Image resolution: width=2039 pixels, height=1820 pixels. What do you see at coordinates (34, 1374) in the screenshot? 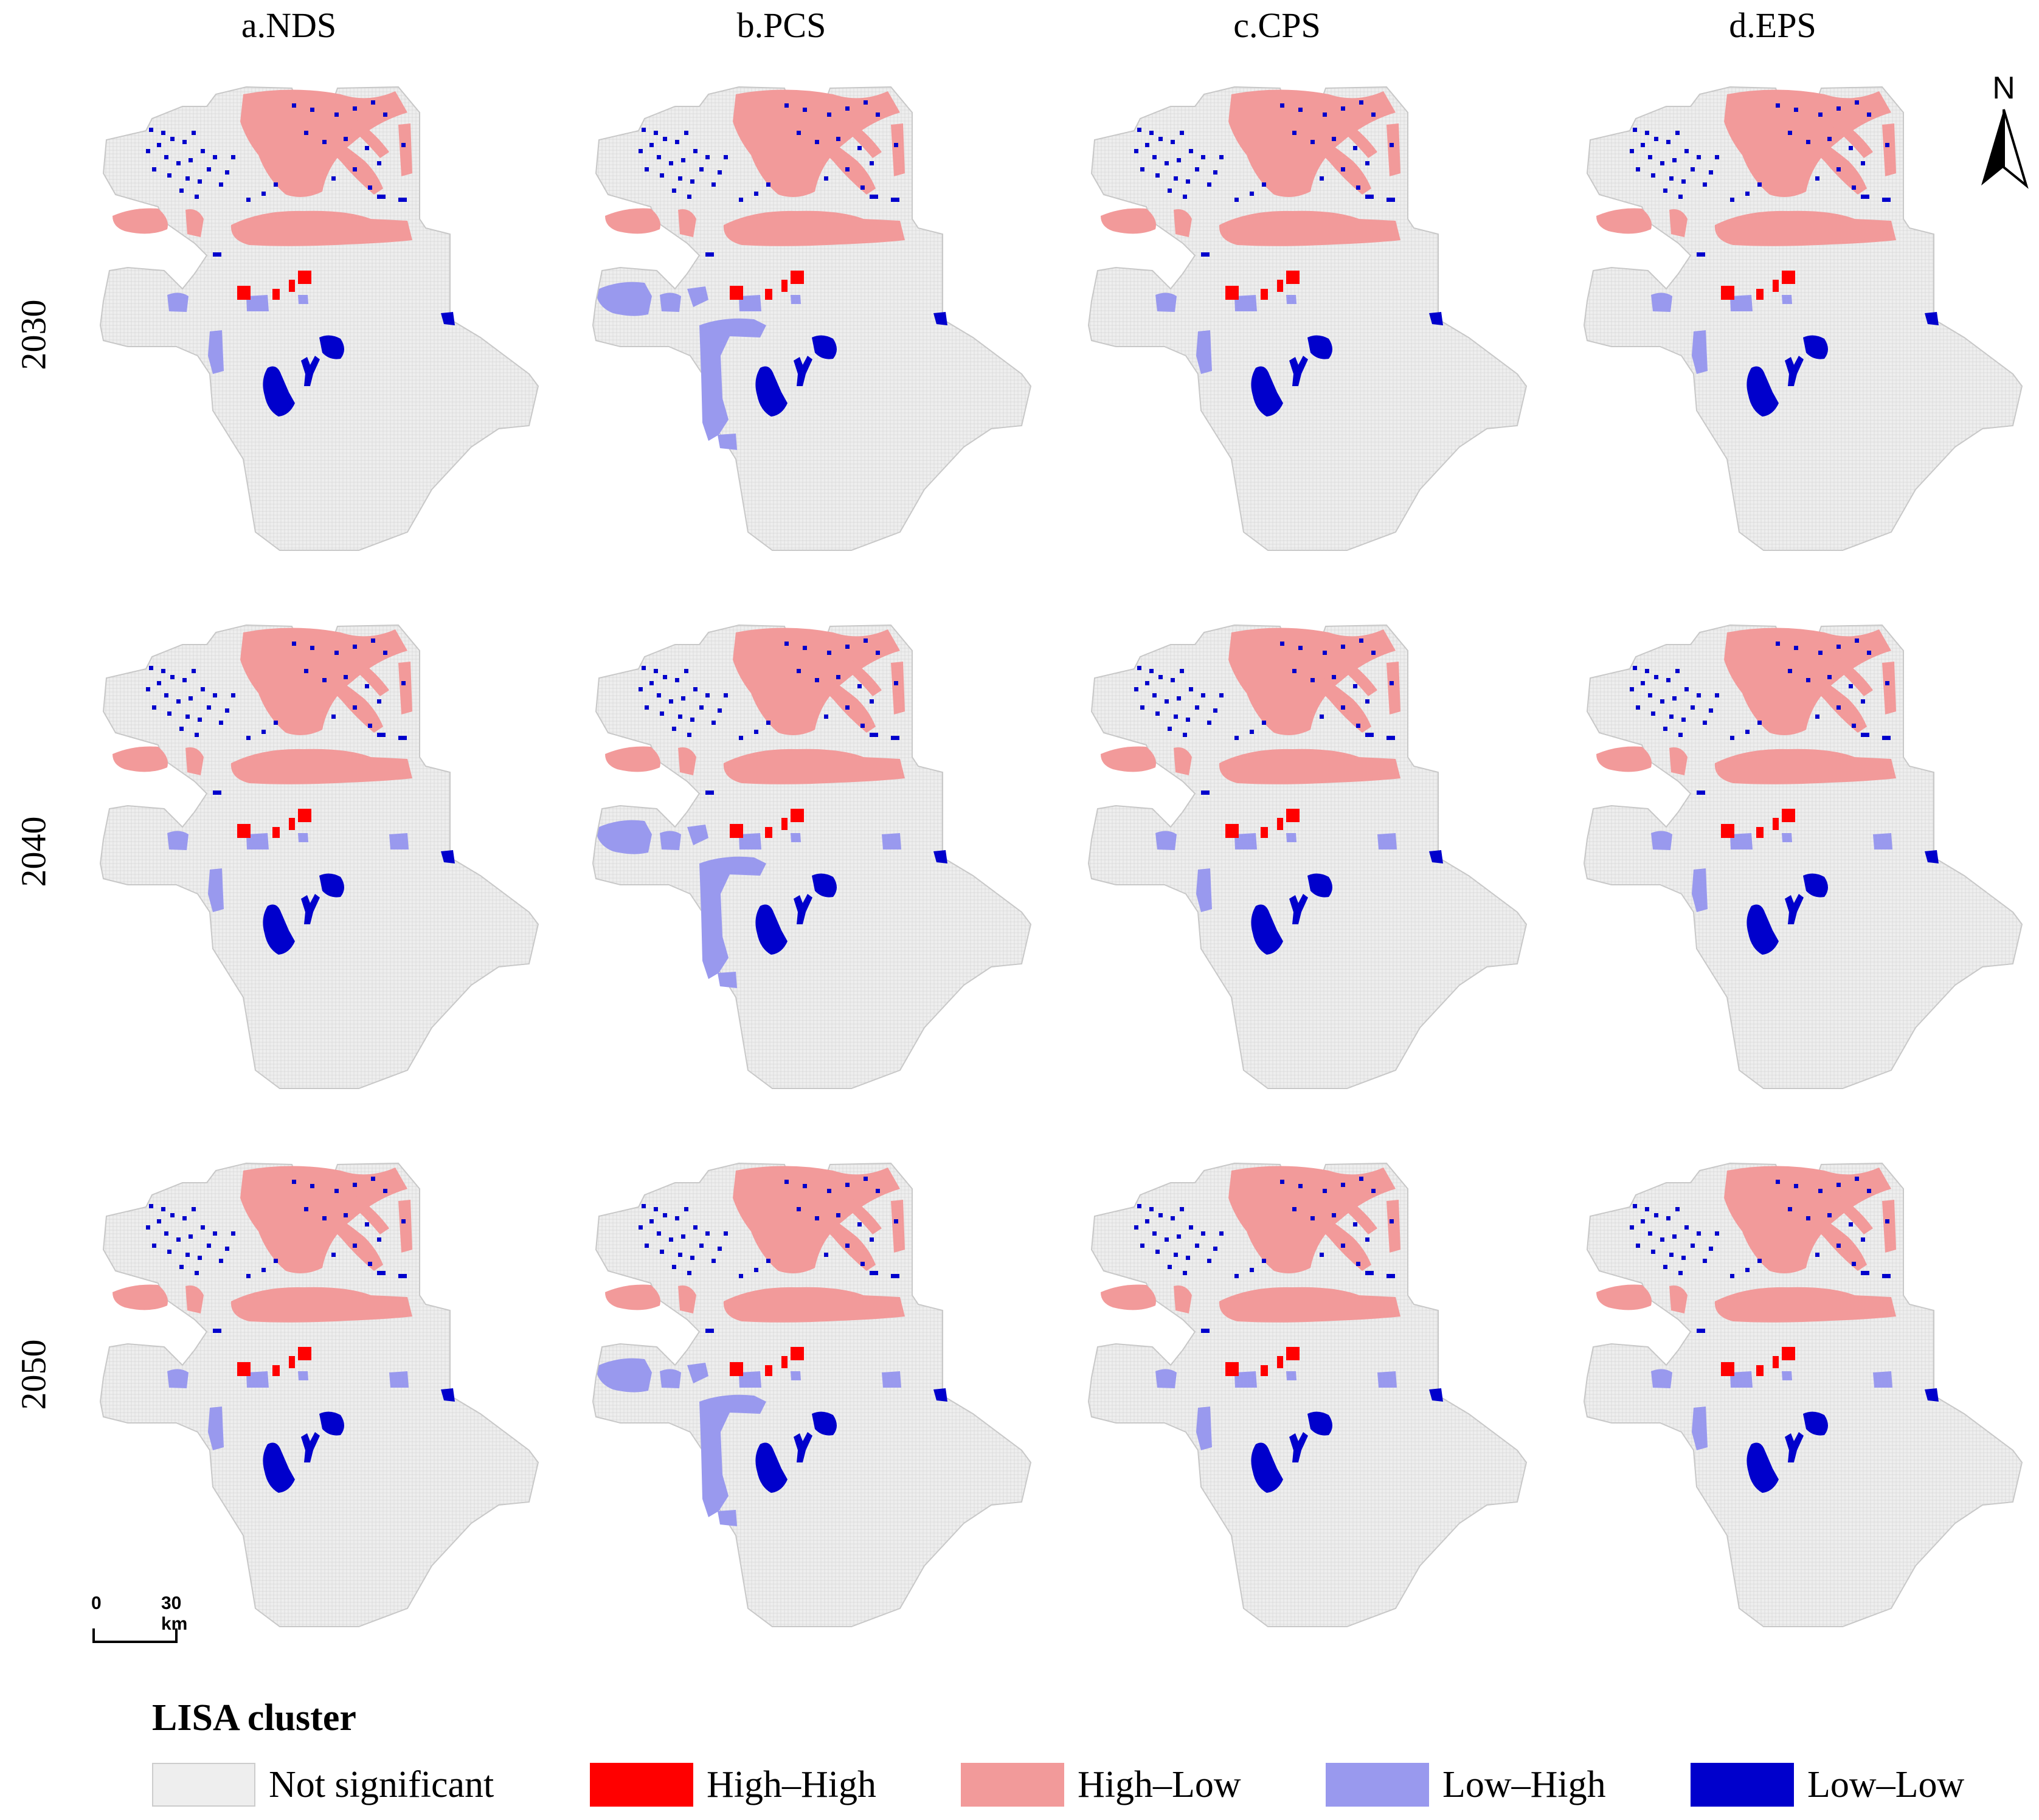
I see `row-label-2050: 2050` at bounding box center [34, 1374].